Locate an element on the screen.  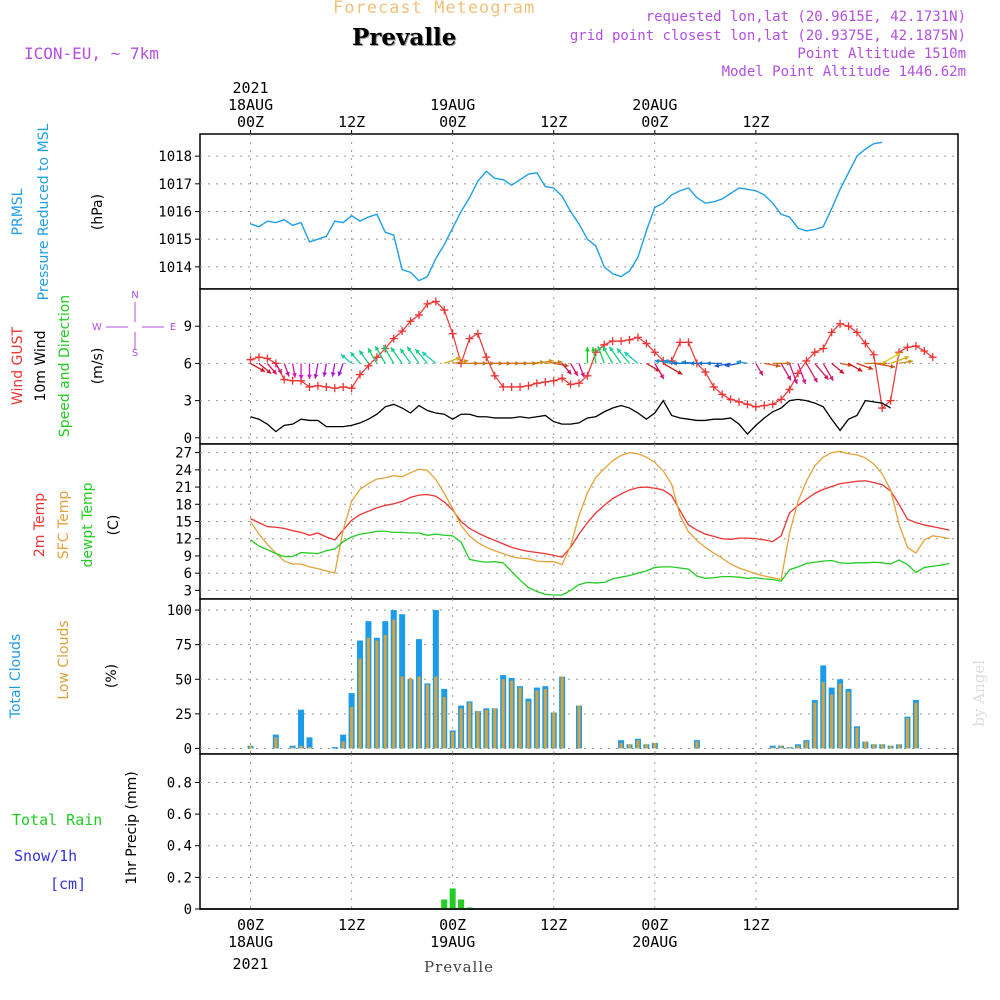
compass-e: E is located at coordinates (173, 327).